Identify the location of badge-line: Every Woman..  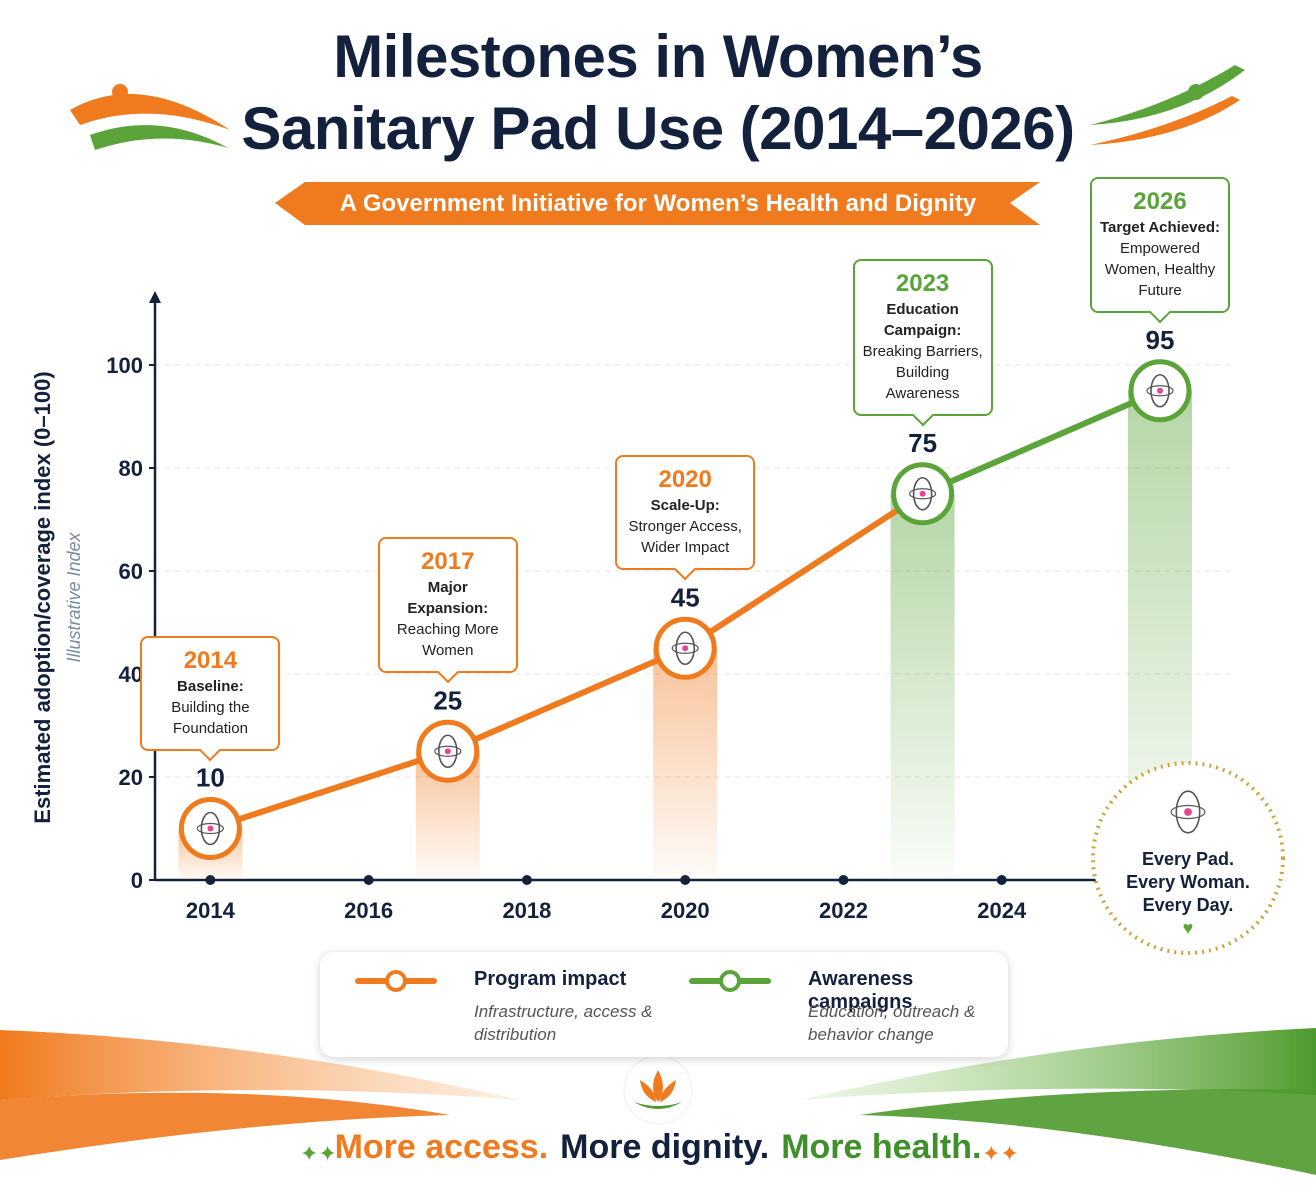
(1188, 882).